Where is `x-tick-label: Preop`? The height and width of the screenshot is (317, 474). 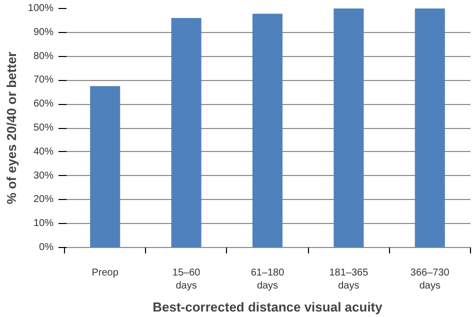 x-tick-label: Preop is located at coordinates (105, 273).